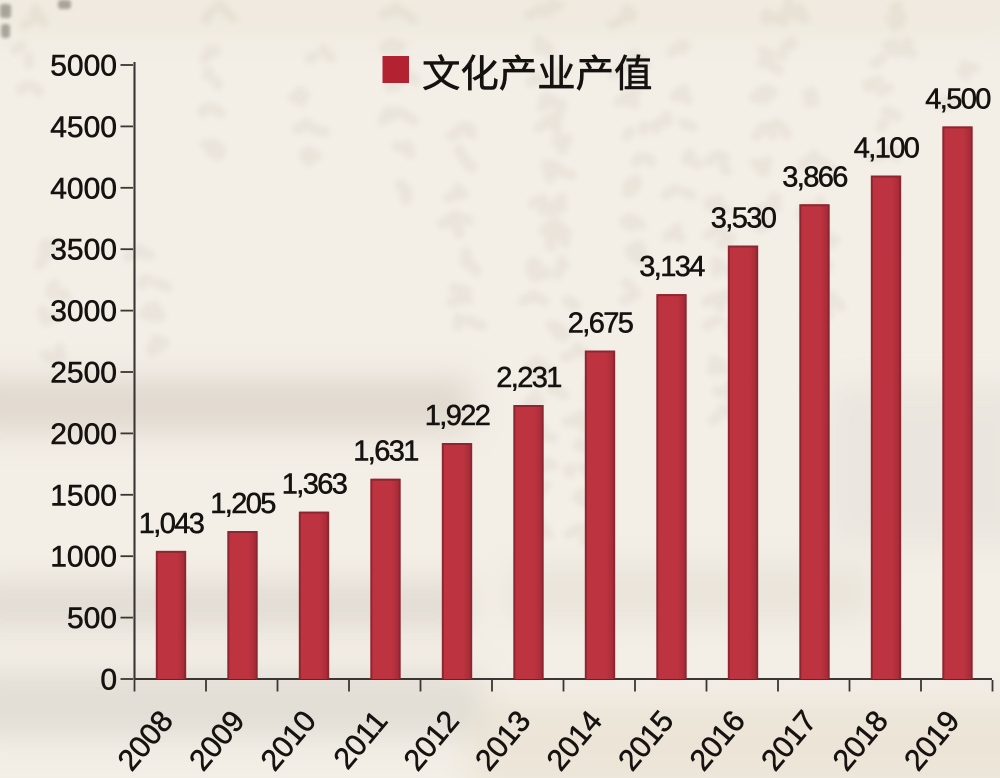 The width and height of the screenshot is (1000, 778). I want to click on svg-text: 2,231, so click(528, 378).